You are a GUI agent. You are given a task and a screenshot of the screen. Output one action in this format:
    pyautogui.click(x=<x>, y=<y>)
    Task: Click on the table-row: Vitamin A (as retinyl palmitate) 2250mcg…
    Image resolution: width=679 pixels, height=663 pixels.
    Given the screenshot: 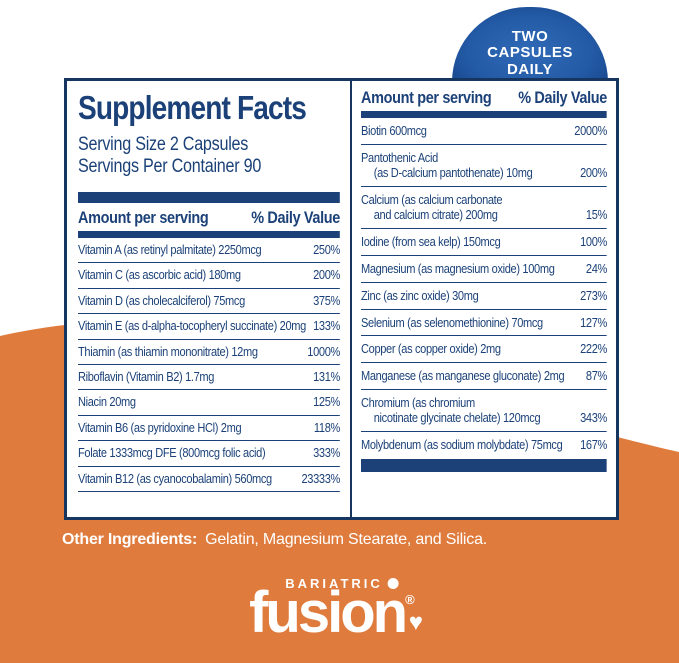 What is the action you would take?
    pyautogui.click(x=209, y=251)
    